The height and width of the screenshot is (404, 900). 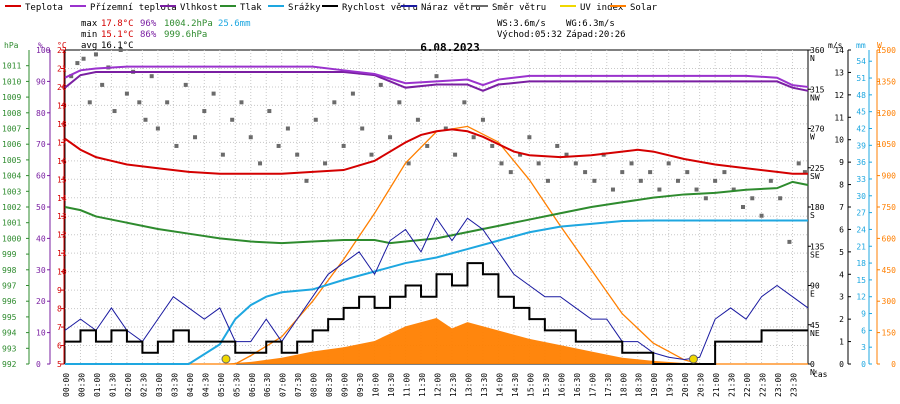 What do you see at coordinates (89, 24) in the screenshot?
I see `stats-max-label: max` at bounding box center [89, 24].